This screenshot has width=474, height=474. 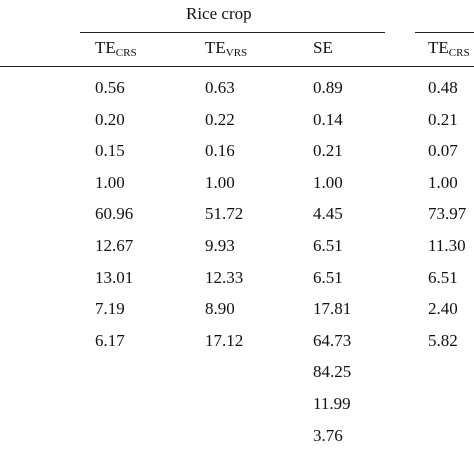 I want to click on cell: 13.01, so click(x=114, y=277).